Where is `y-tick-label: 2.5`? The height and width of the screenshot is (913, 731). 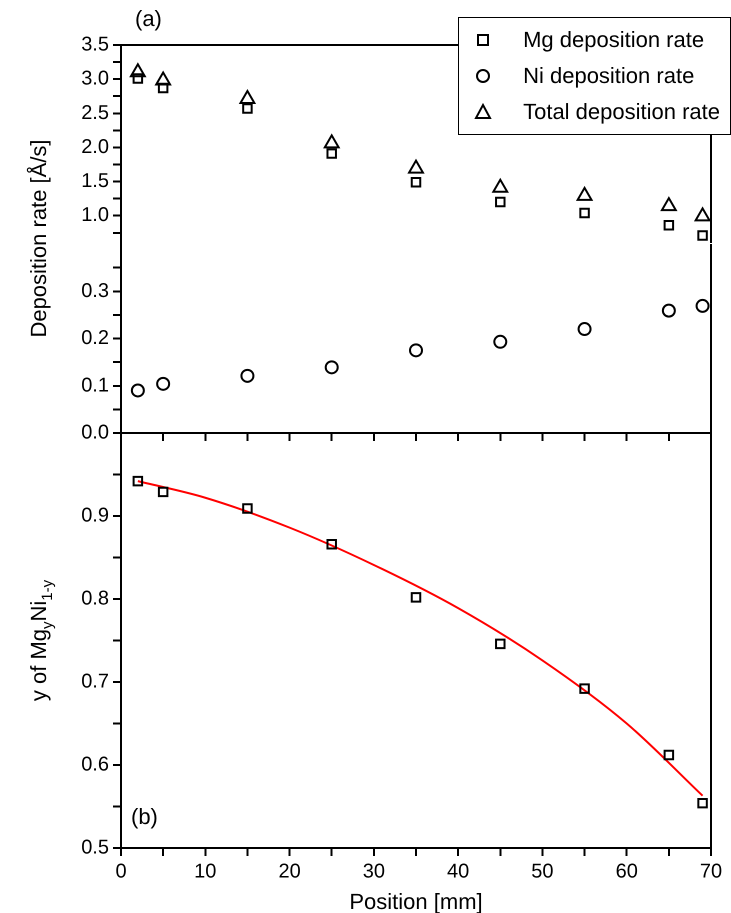
y-tick-label: 2.5 is located at coordinates (95, 113).